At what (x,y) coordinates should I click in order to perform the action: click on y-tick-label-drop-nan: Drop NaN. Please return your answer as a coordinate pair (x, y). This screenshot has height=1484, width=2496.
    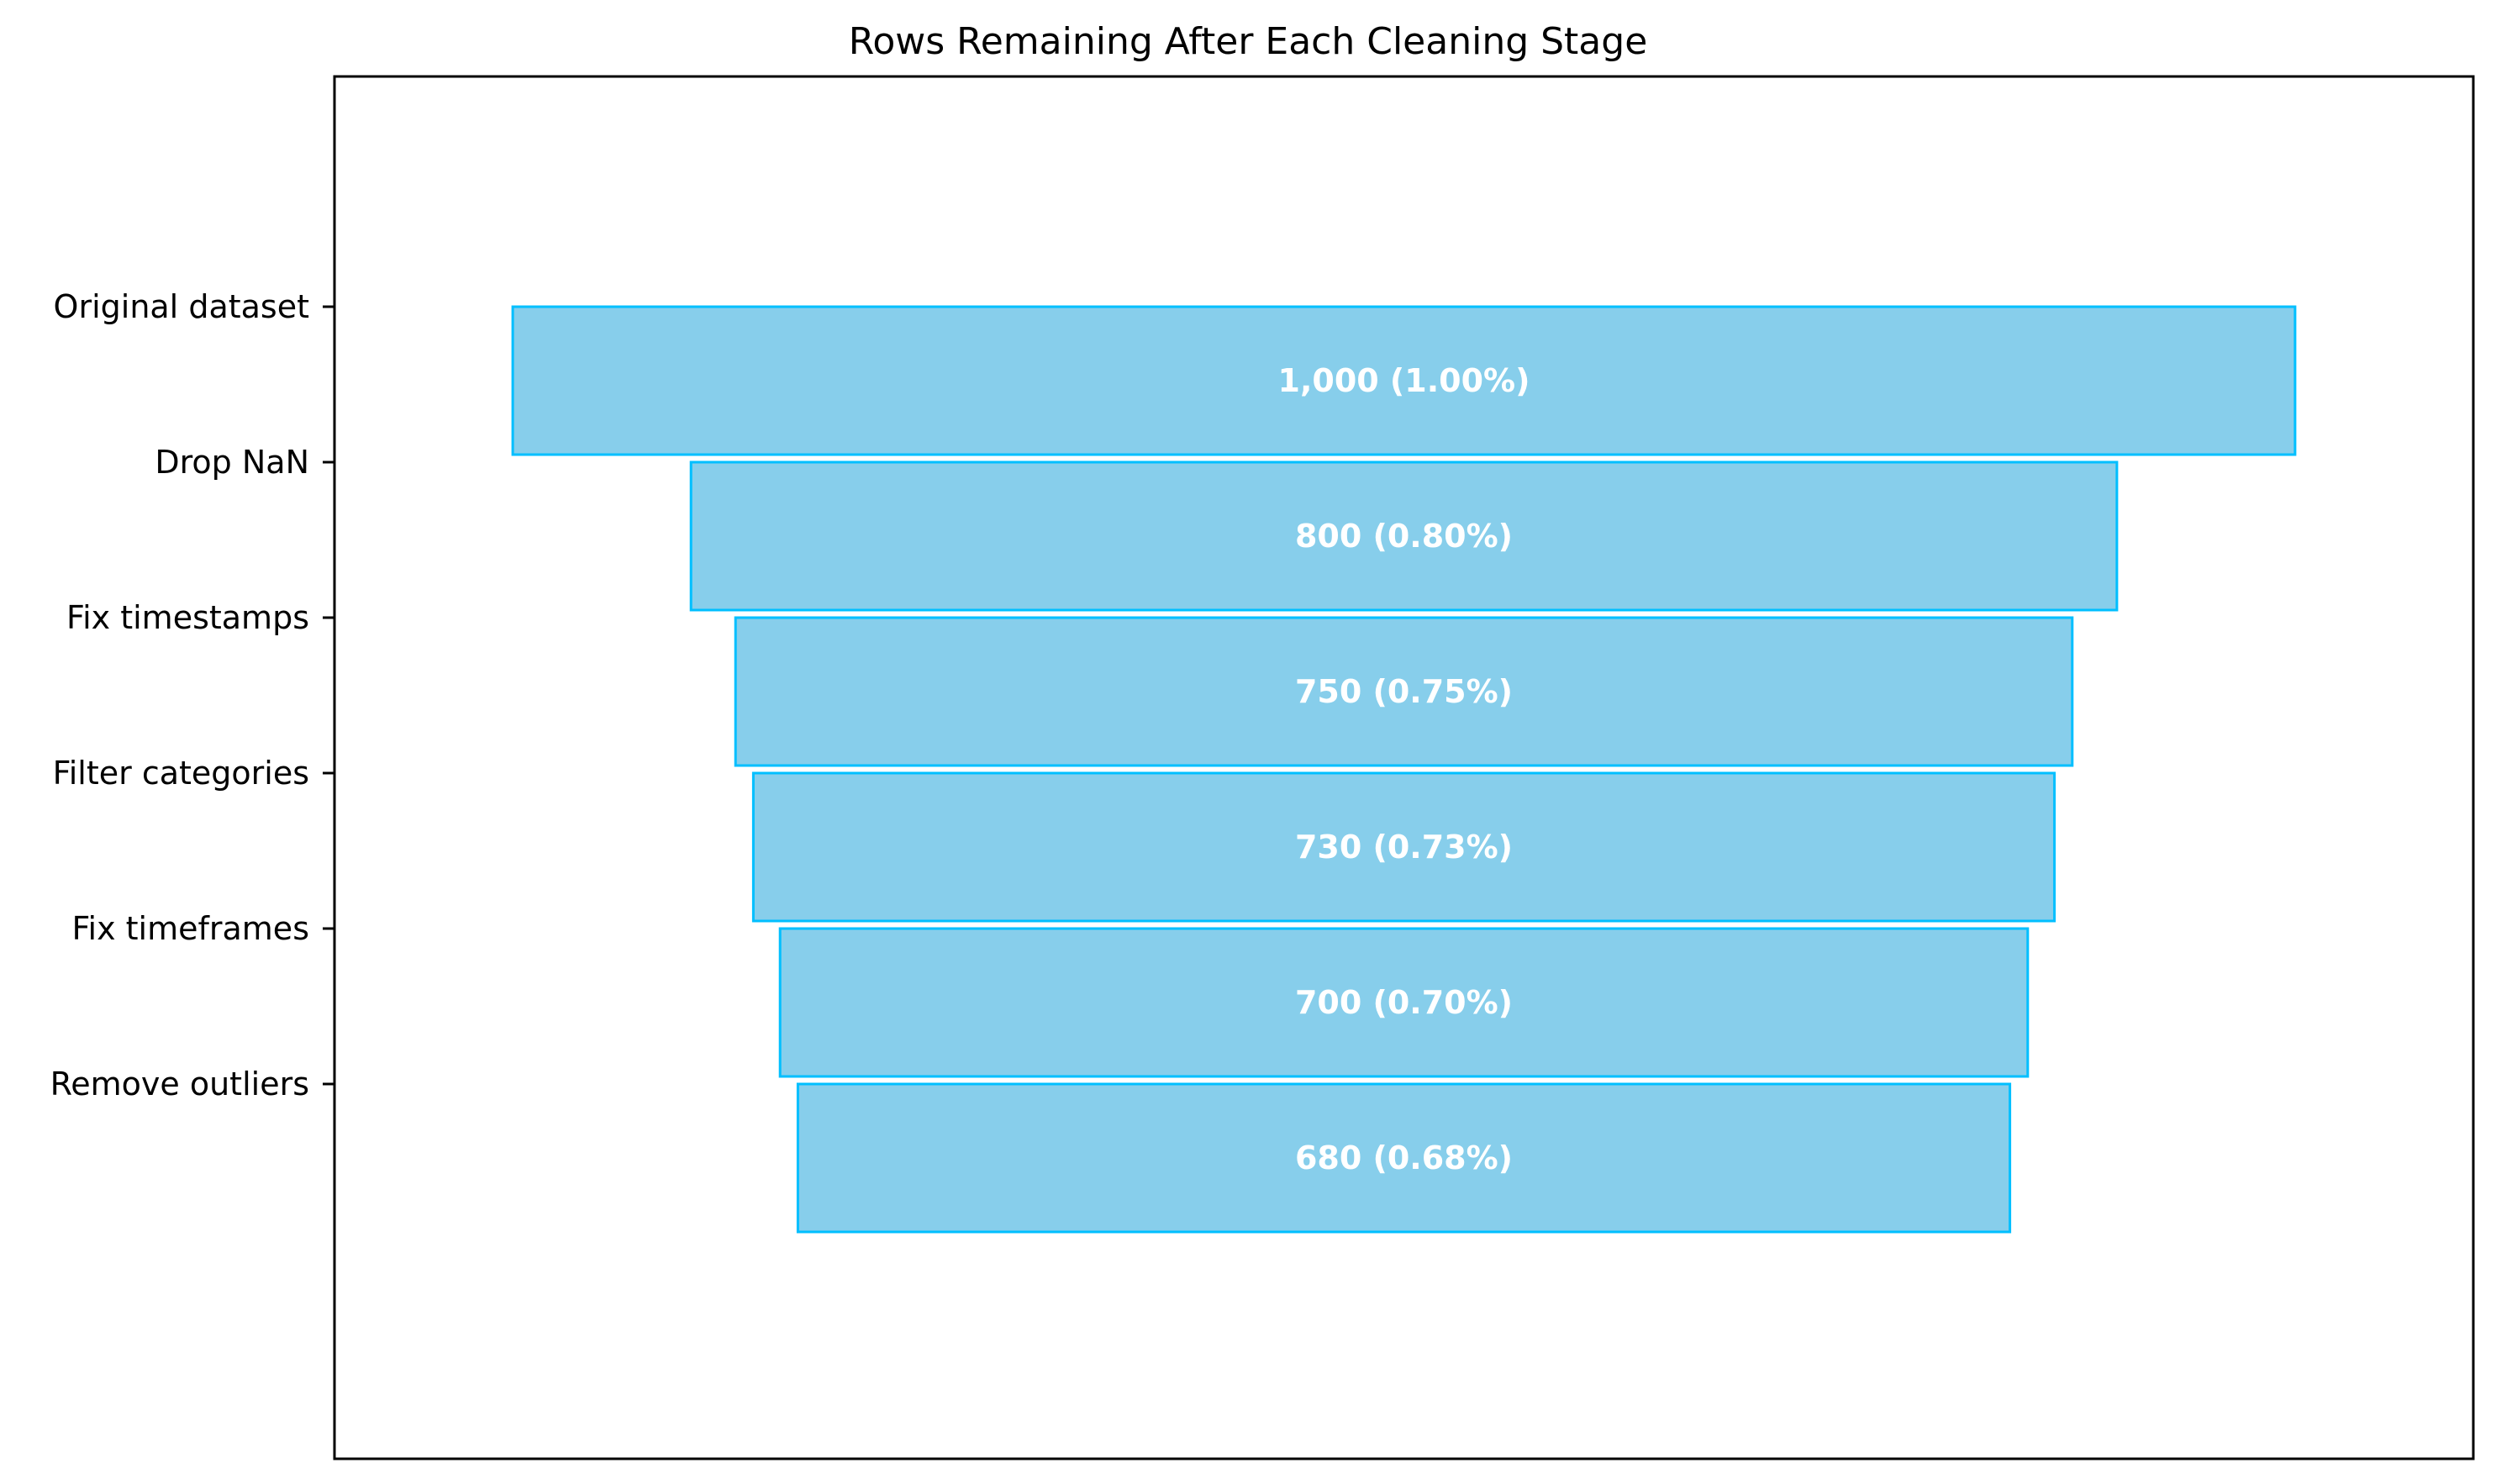
    Looking at the image, I should click on (232, 463).